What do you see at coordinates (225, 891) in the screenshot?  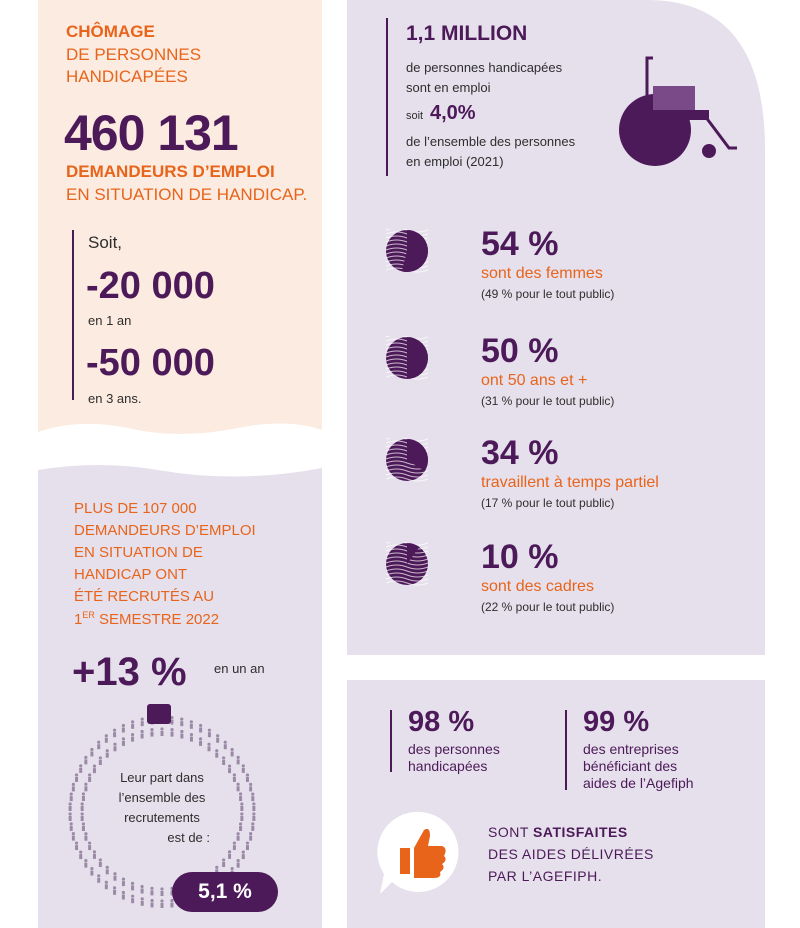 I see `share-value: 5,1 %` at bounding box center [225, 891].